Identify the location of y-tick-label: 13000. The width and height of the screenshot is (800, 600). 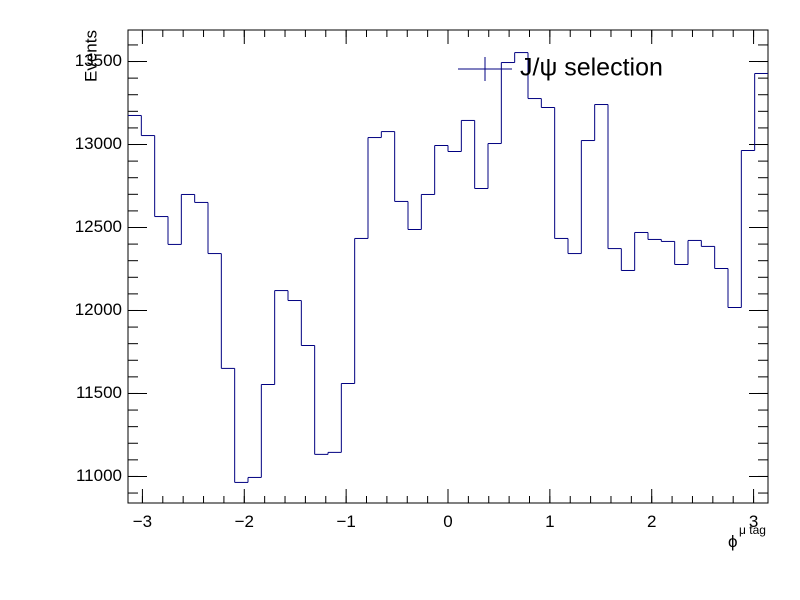
(98, 143).